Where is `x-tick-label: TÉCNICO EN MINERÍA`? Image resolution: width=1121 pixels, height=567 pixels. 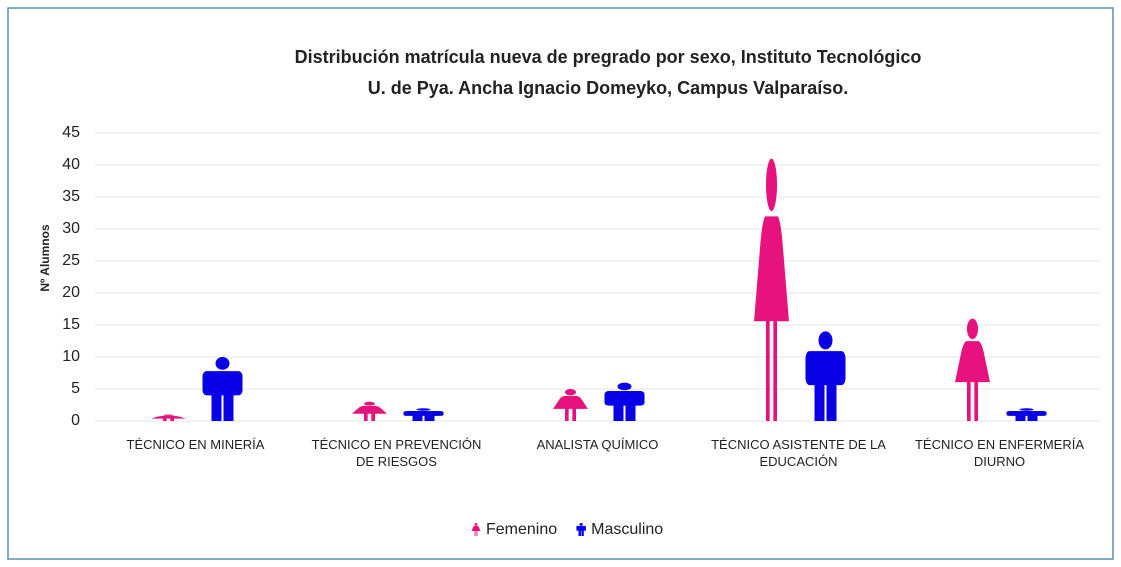 x-tick-label: TÉCNICO EN MINERÍA is located at coordinates (195, 444).